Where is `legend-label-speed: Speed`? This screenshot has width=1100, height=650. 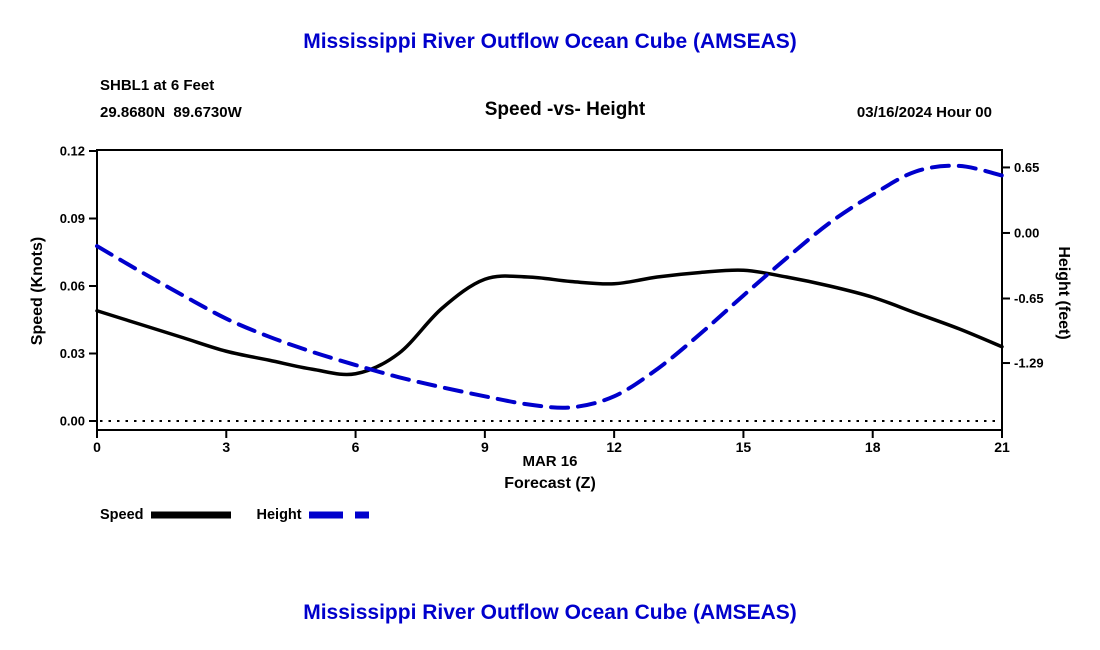 legend-label-speed: Speed is located at coordinates (122, 515).